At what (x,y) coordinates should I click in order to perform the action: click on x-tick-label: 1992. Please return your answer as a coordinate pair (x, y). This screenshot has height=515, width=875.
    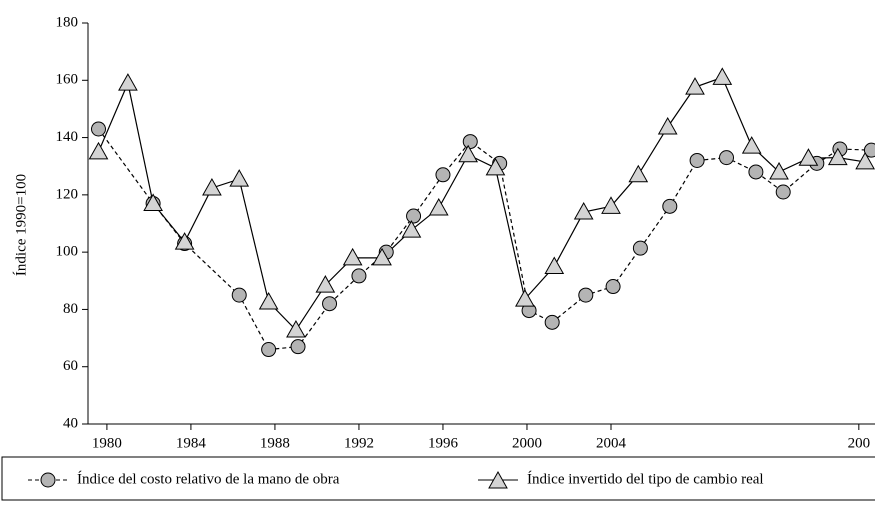
    Looking at the image, I should click on (359, 443).